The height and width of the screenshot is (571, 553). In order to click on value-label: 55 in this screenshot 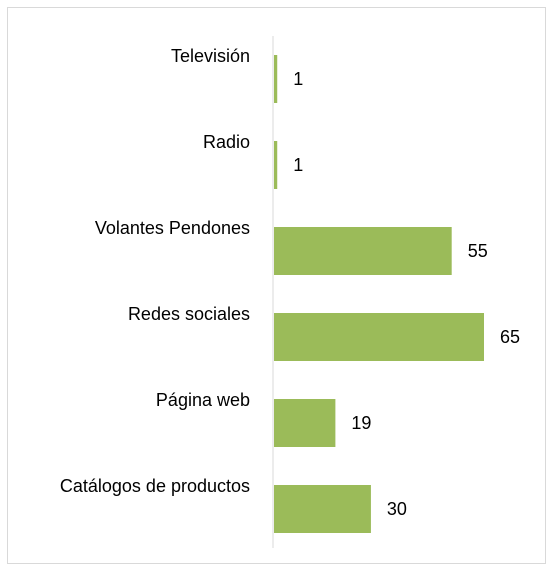, I will do `click(478, 251)`.